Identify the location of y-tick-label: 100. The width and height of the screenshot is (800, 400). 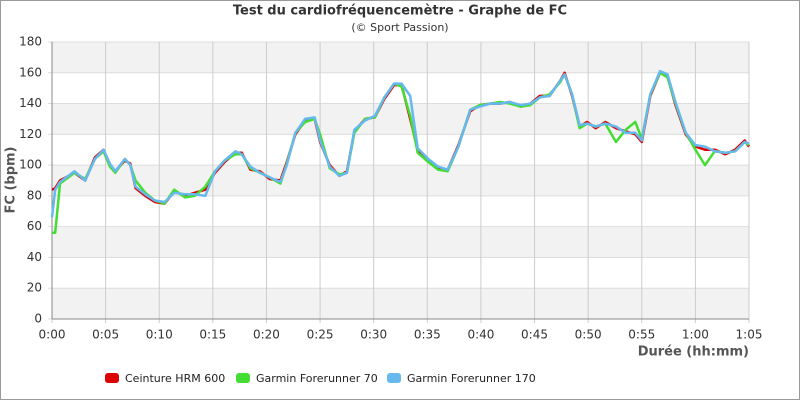
(30, 165).